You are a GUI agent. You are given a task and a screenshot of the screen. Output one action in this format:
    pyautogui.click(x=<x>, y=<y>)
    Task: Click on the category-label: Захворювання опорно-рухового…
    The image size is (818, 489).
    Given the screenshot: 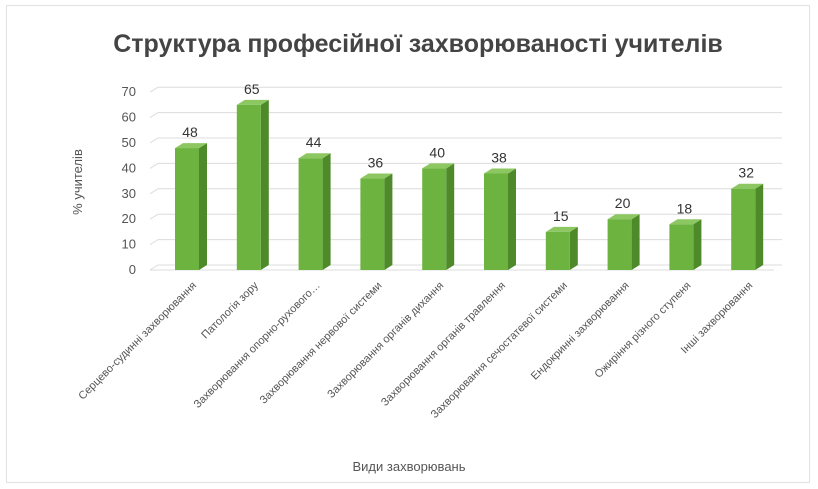 What is the action you would take?
    pyautogui.click(x=257, y=345)
    